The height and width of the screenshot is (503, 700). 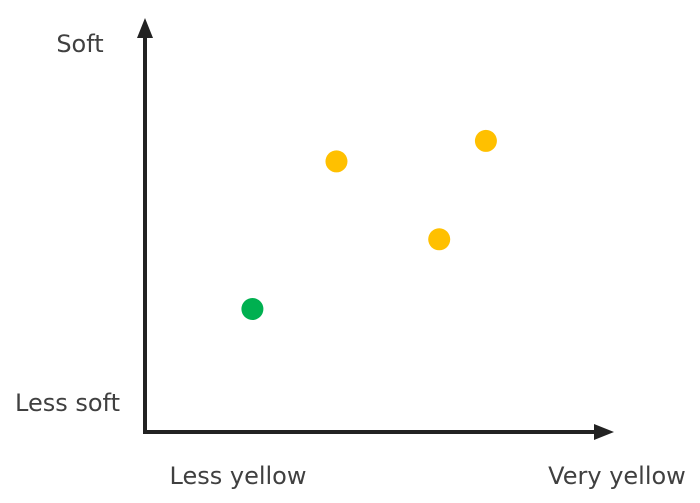 I want to click on x-axis-arrow, so click(x=604, y=432).